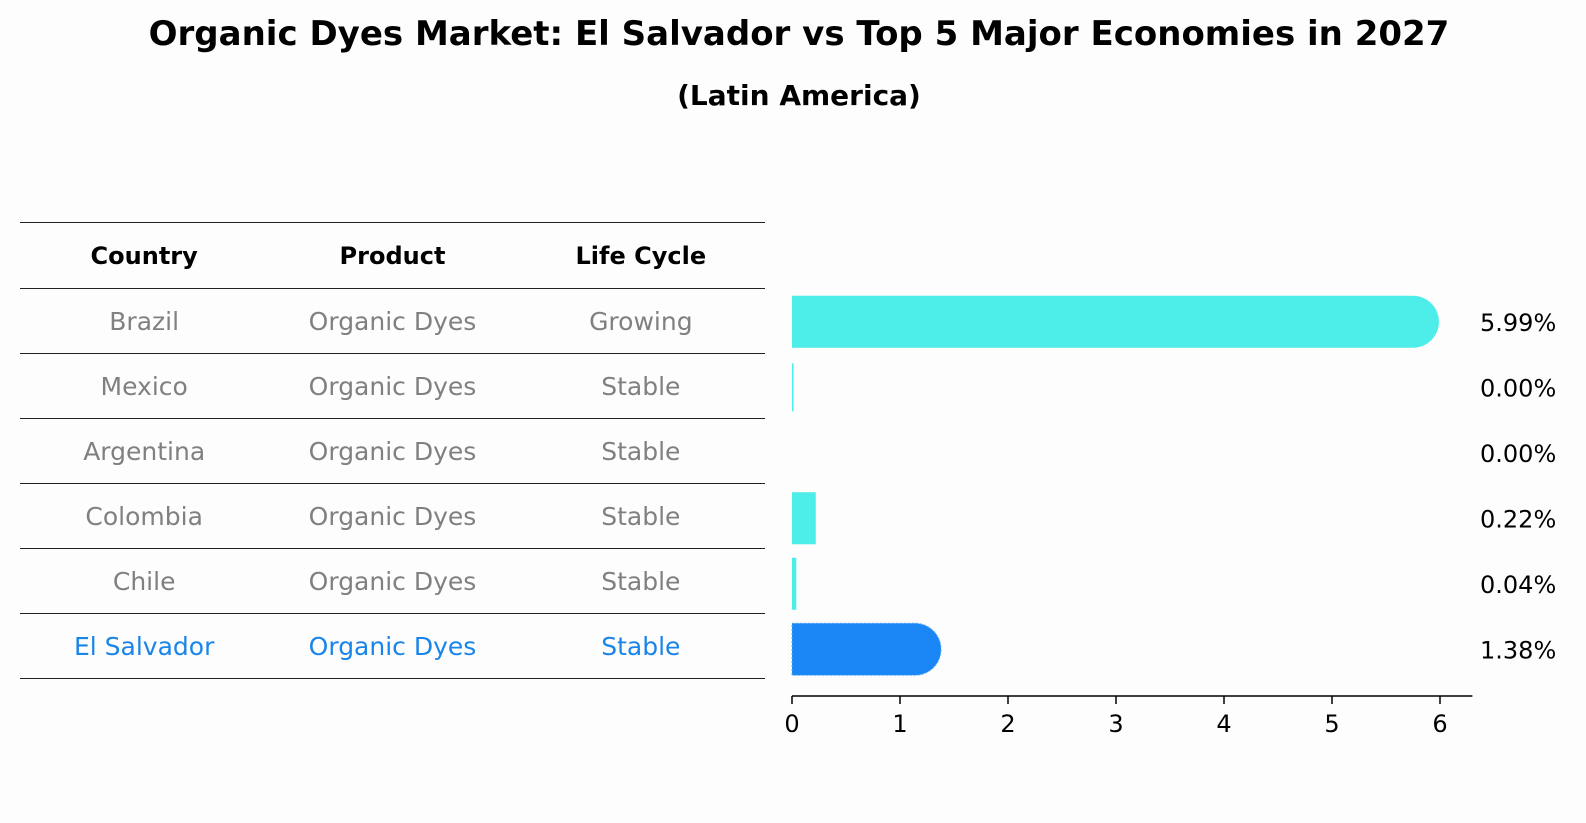  I want to click on table-row: Argentina Organic Dyes Stable, so click(392, 451).